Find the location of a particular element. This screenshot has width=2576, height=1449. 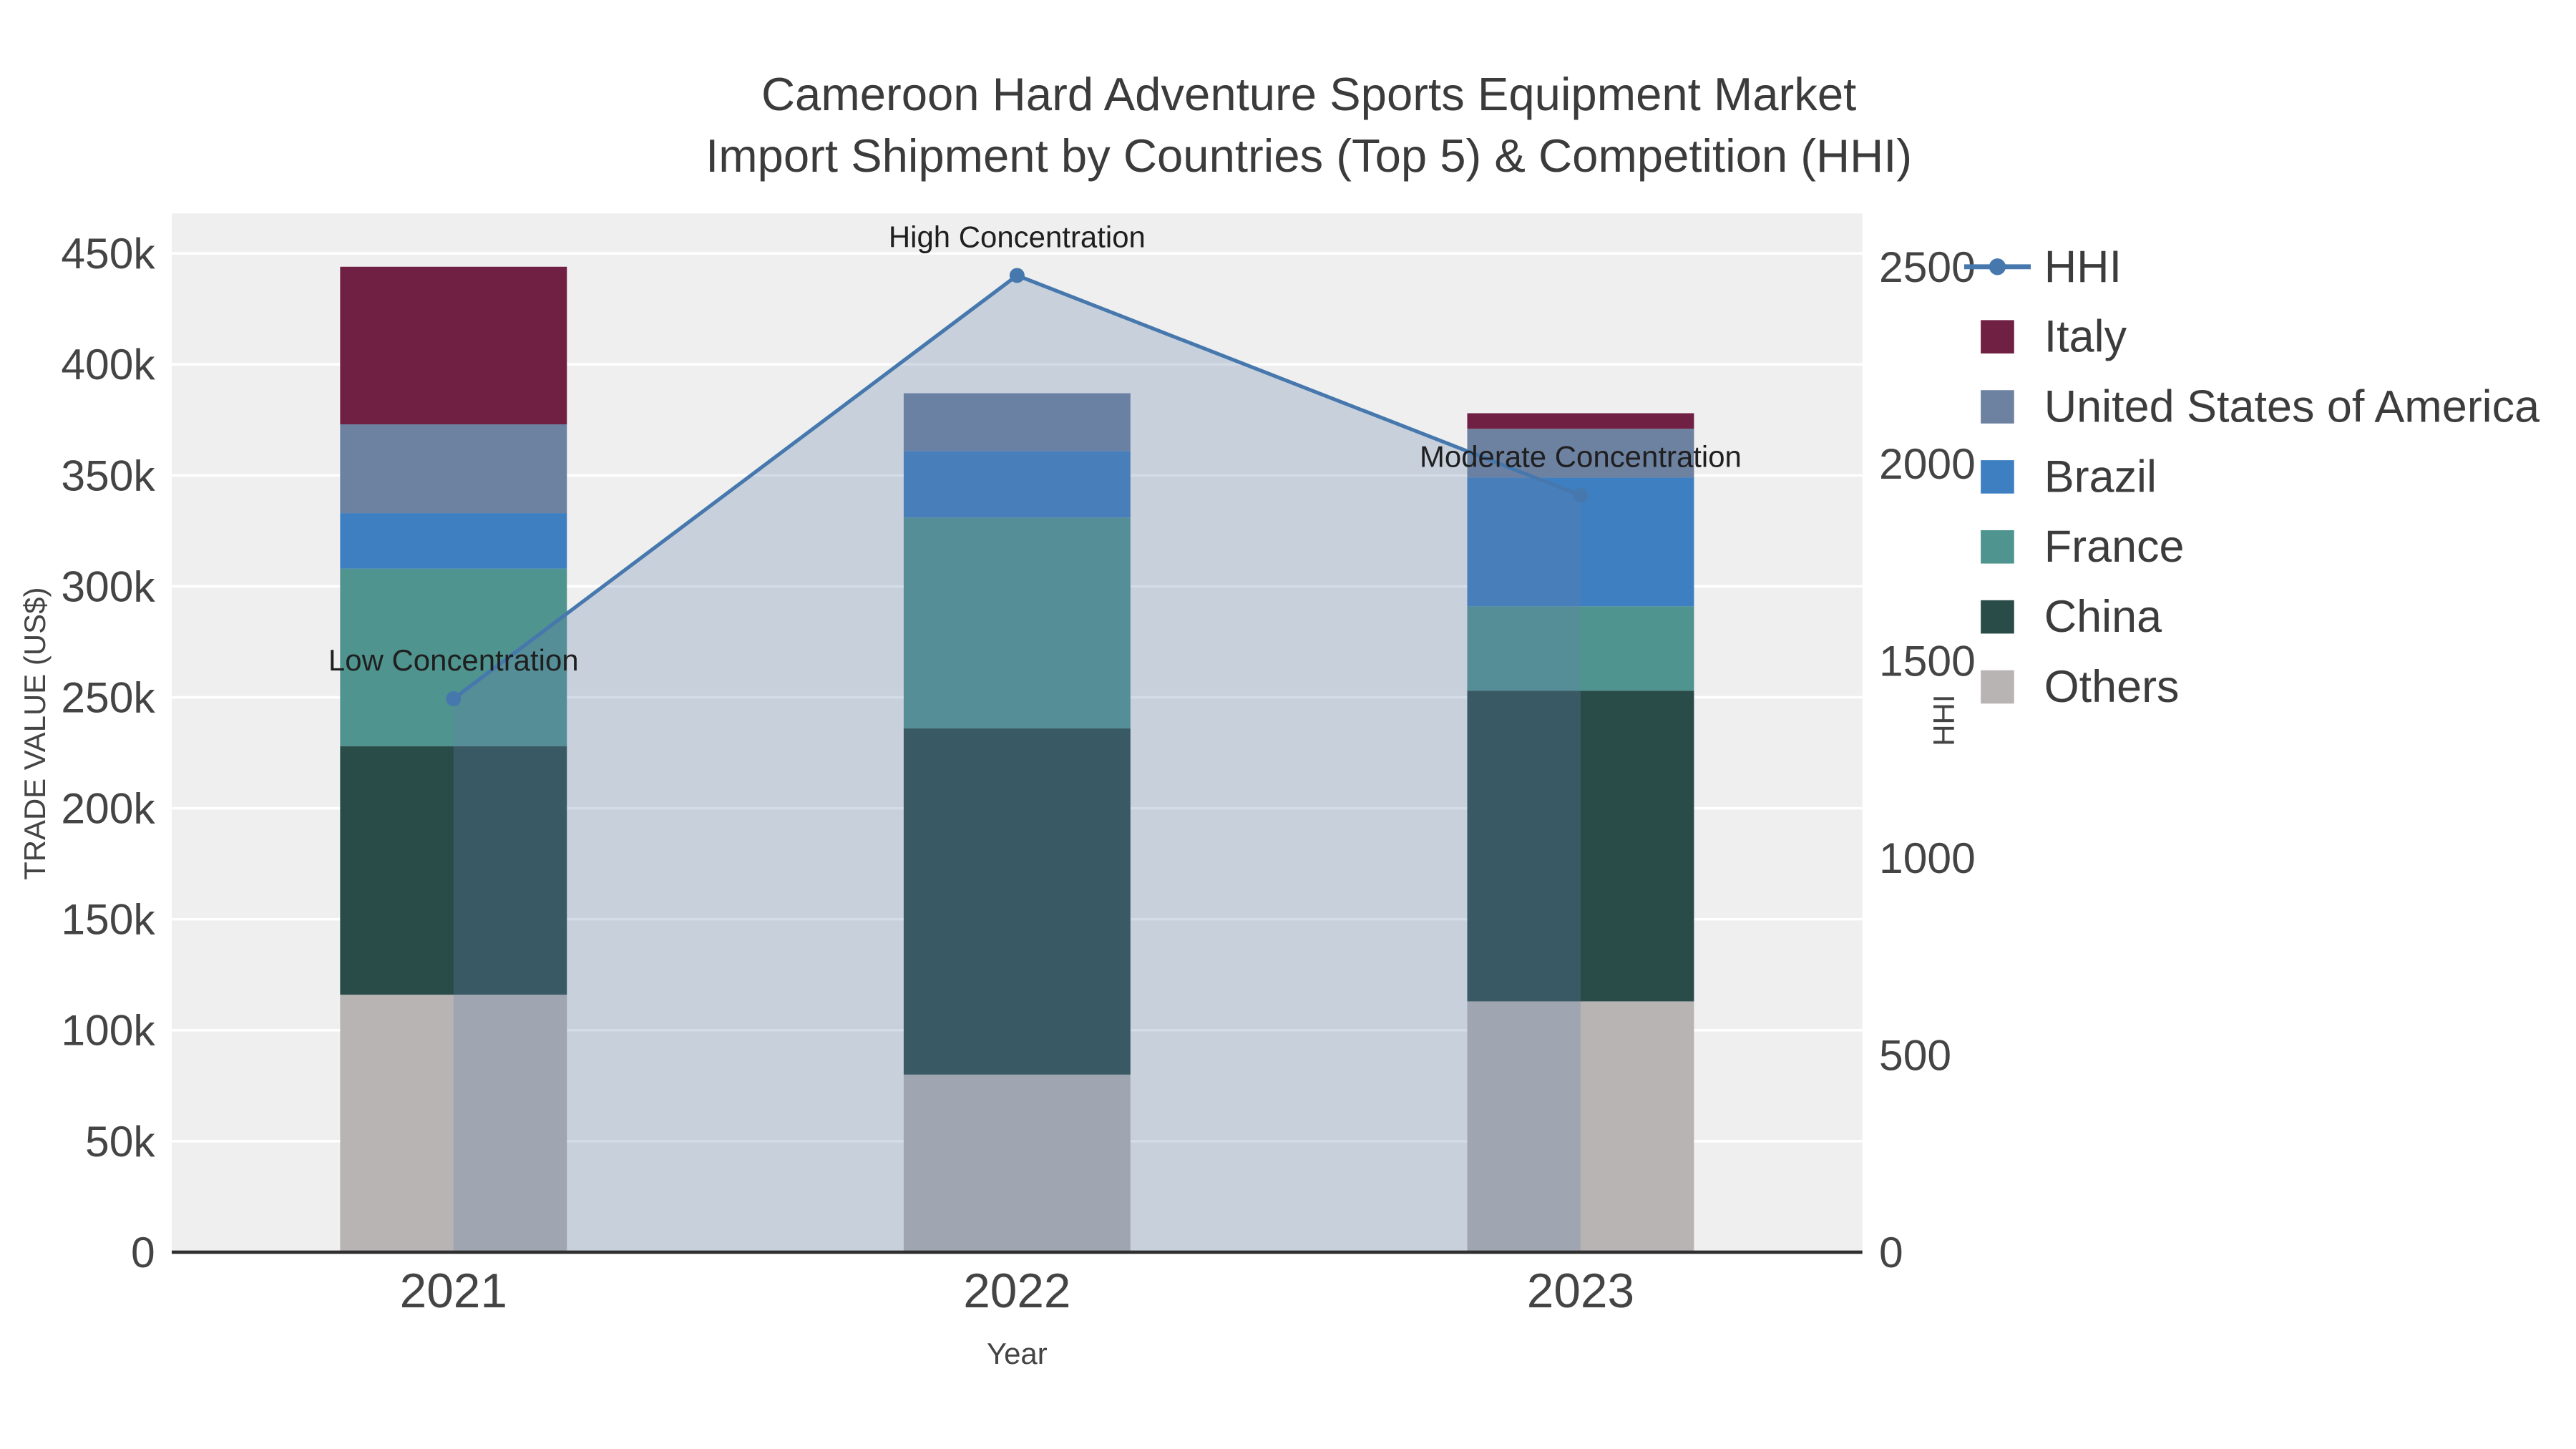

y-right-tick-label: 500 is located at coordinates (1915, 1054).